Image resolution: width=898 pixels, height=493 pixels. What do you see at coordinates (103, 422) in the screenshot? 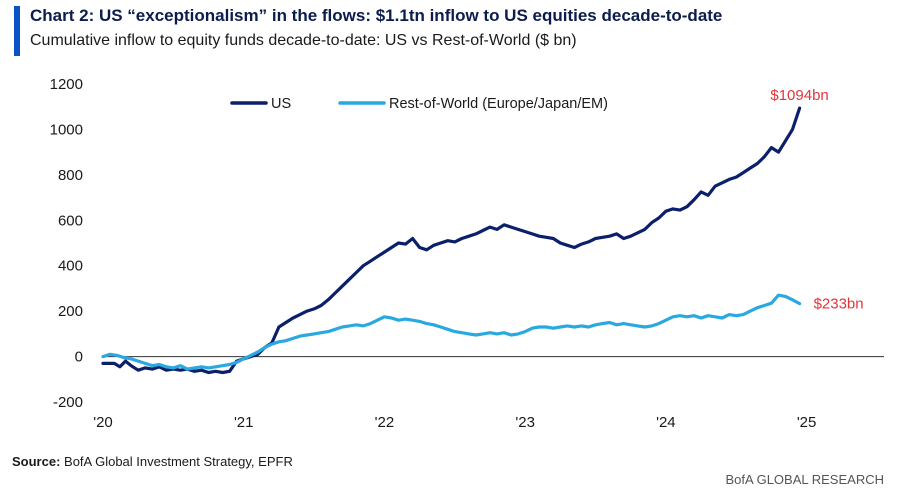
I see `x-tick-label: '20` at bounding box center [103, 422].